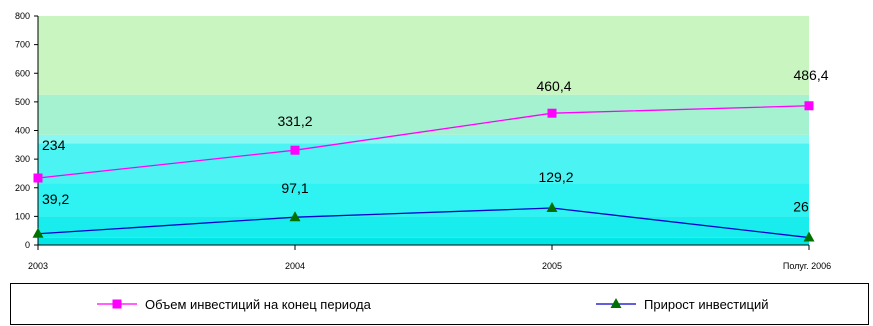 The height and width of the screenshot is (326, 873). What do you see at coordinates (38, 266) in the screenshot?
I see `x-tick-label: 2003` at bounding box center [38, 266].